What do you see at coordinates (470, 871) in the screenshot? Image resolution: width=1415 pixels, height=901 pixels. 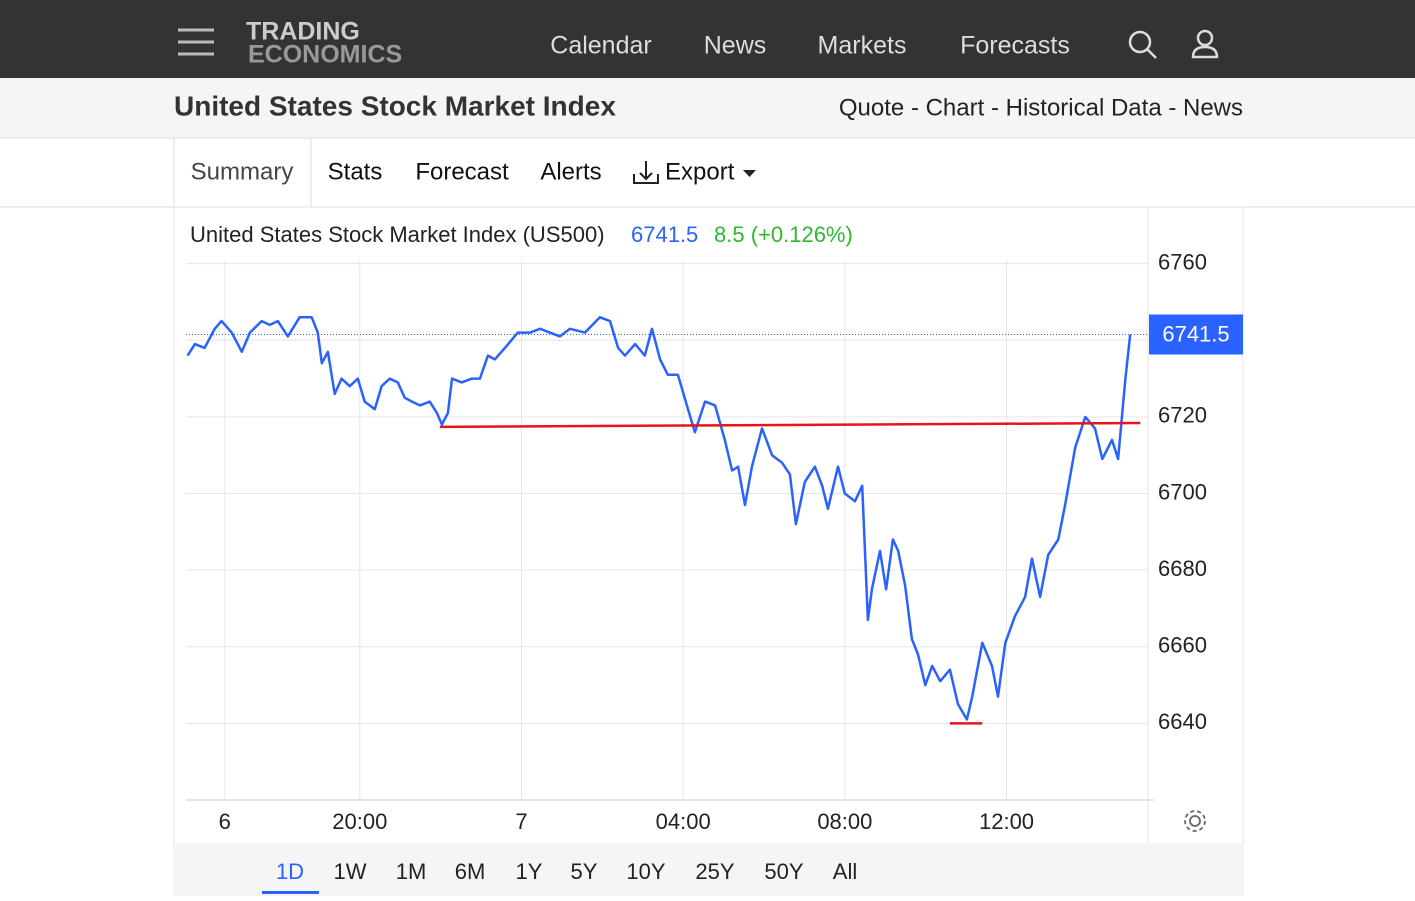 I see `range-button: 6M` at bounding box center [470, 871].